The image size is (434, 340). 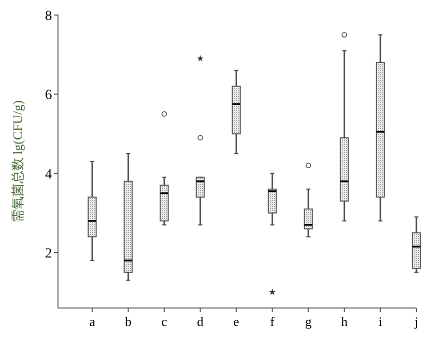 I want to click on y-tick-label: 4, so click(x=48, y=174).